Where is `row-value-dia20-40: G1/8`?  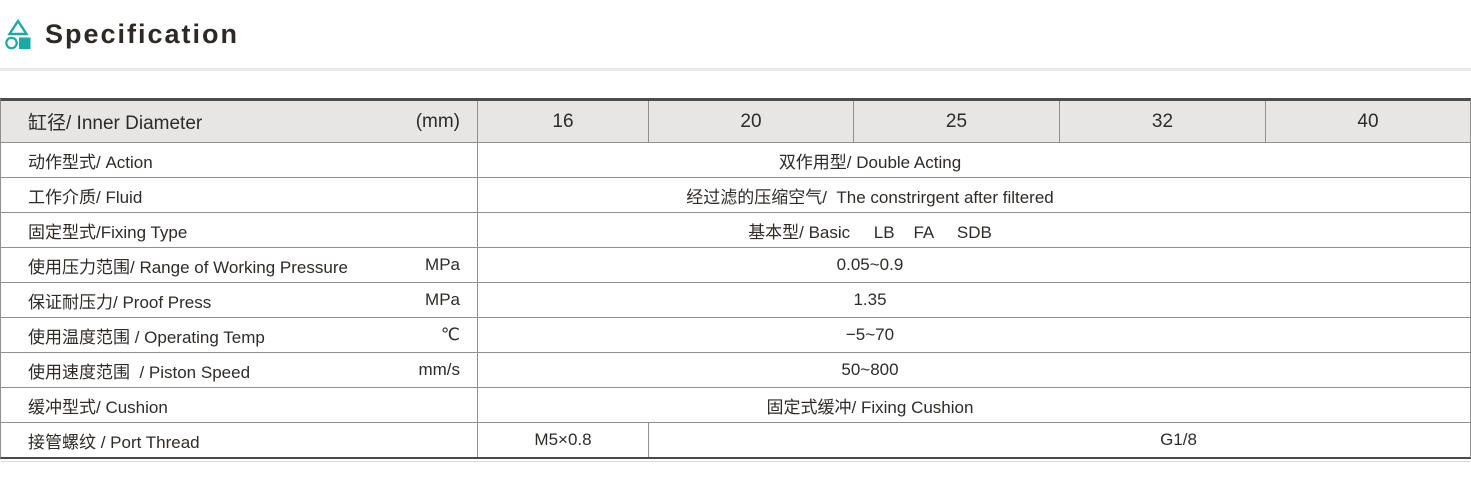 row-value-dia20-40: G1/8 is located at coordinates (1059, 440).